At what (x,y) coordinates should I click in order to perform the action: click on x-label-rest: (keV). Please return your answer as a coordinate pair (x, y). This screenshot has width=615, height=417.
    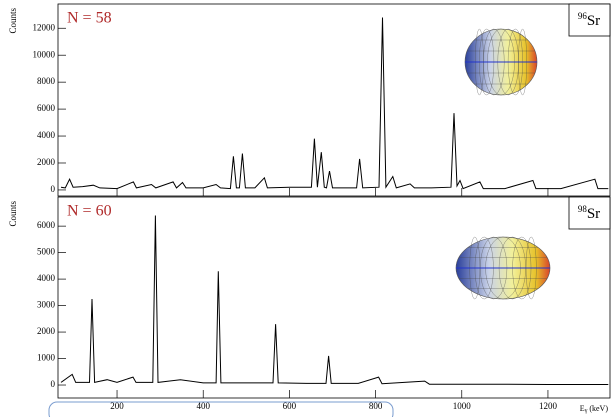
    Looking at the image, I should click on (597, 408).